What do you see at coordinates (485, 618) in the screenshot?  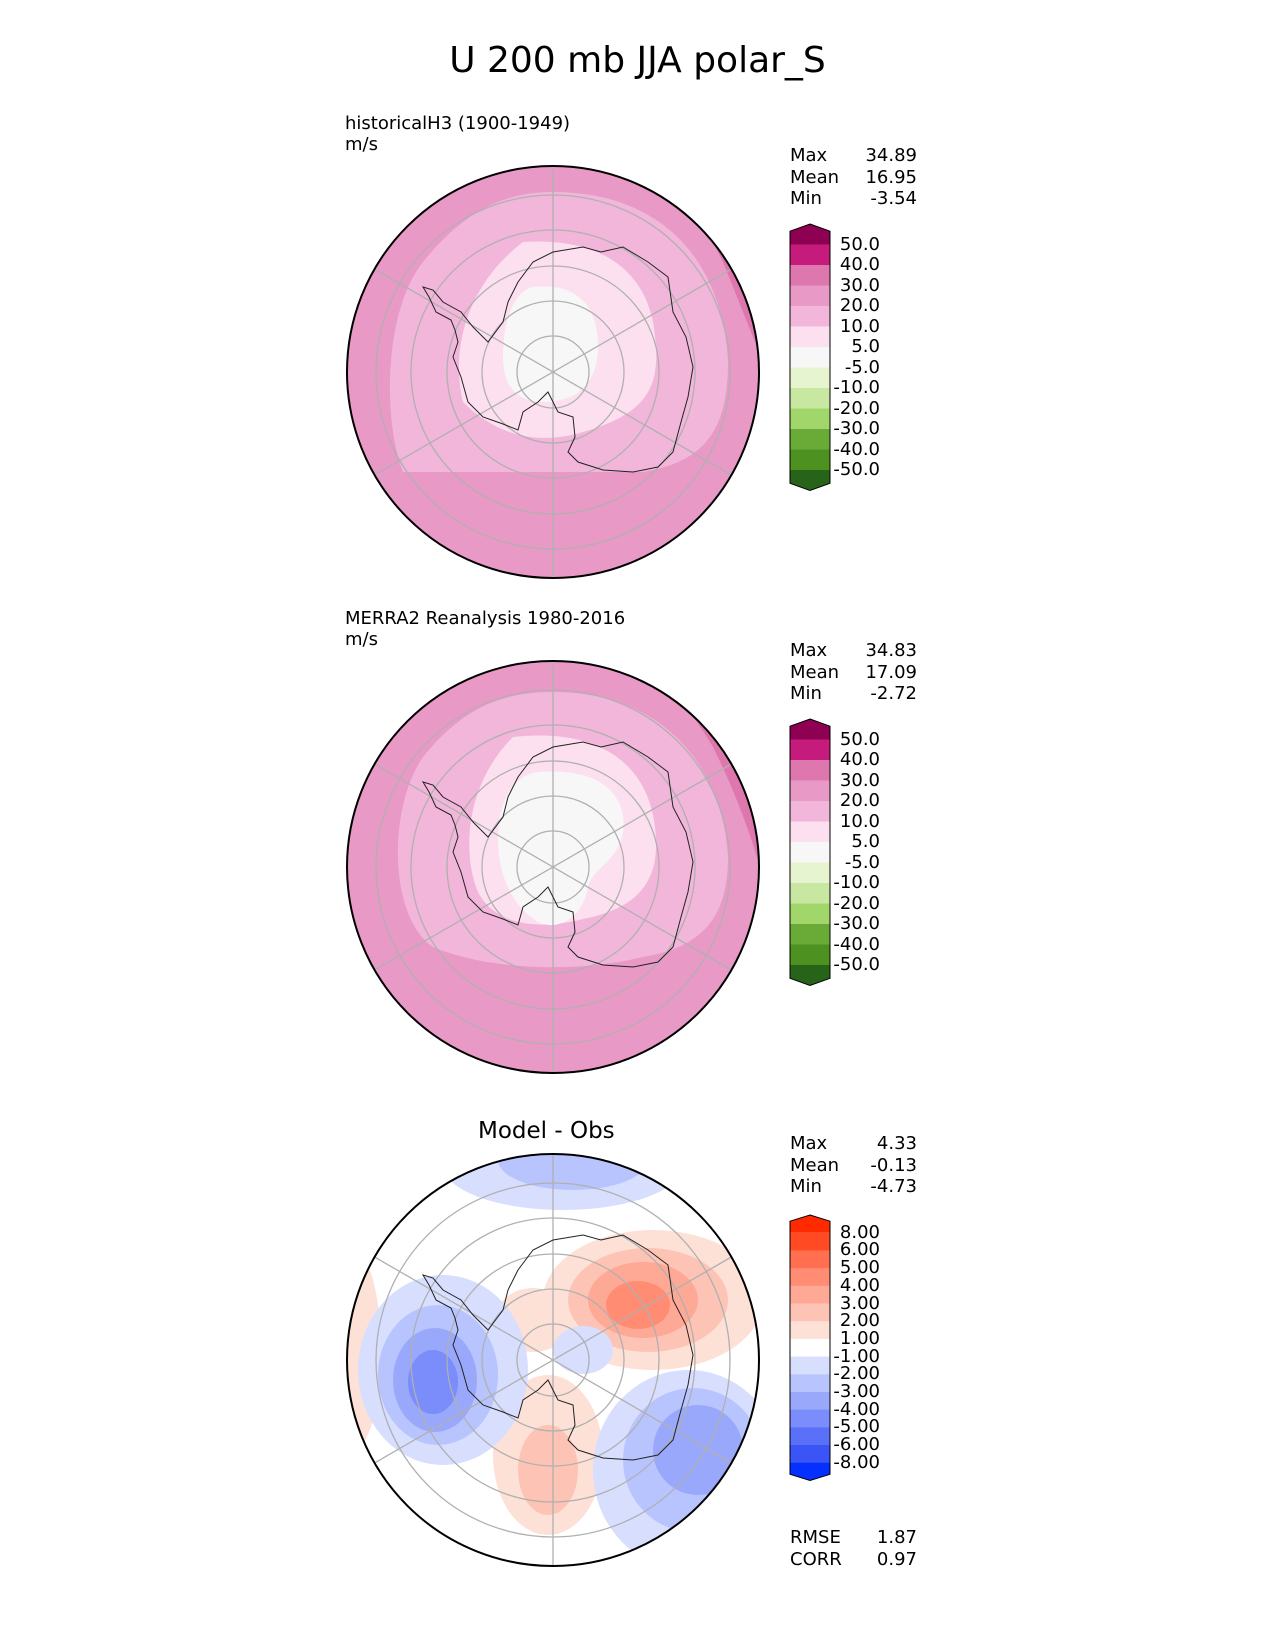 I see `panel-2-name: MERRA2 Reanalysis 1980-2016` at bounding box center [485, 618].